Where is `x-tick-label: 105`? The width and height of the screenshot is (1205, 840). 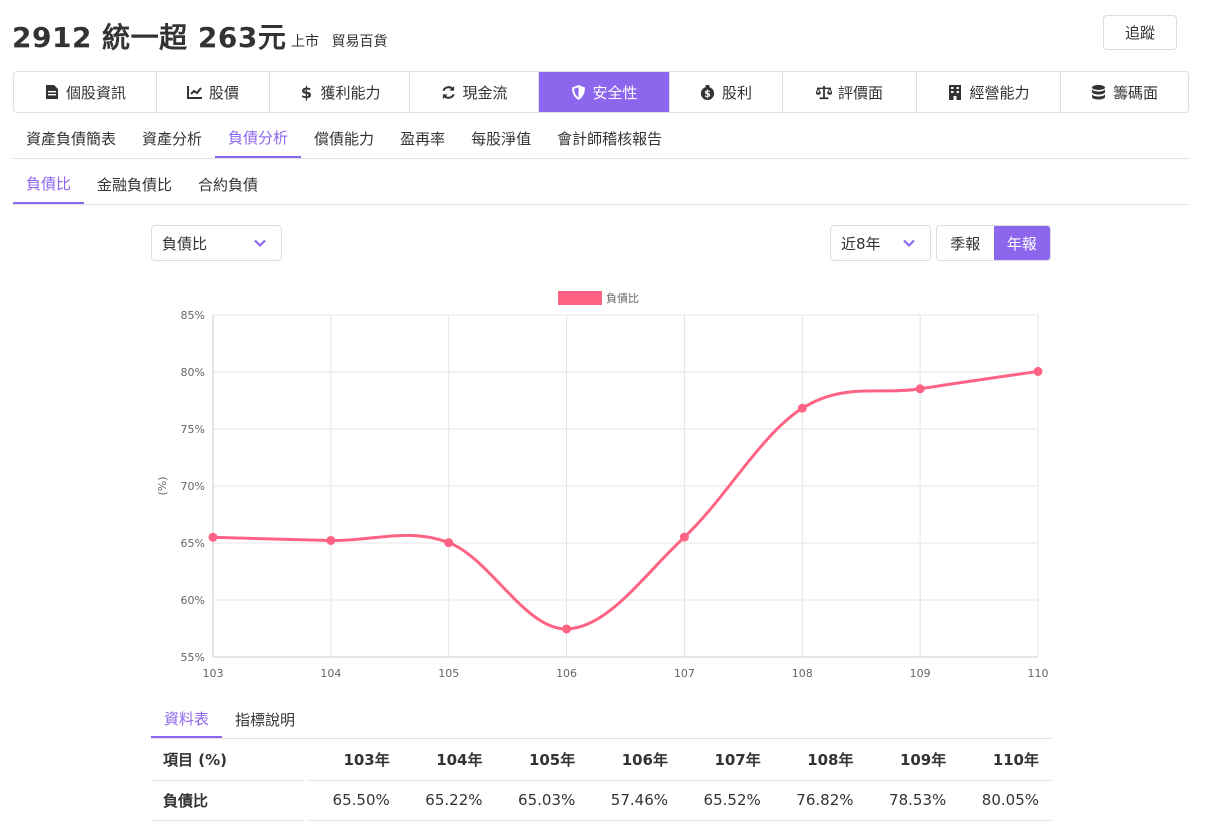 x-tick-label: 105 is located at coordinates (448, 673).